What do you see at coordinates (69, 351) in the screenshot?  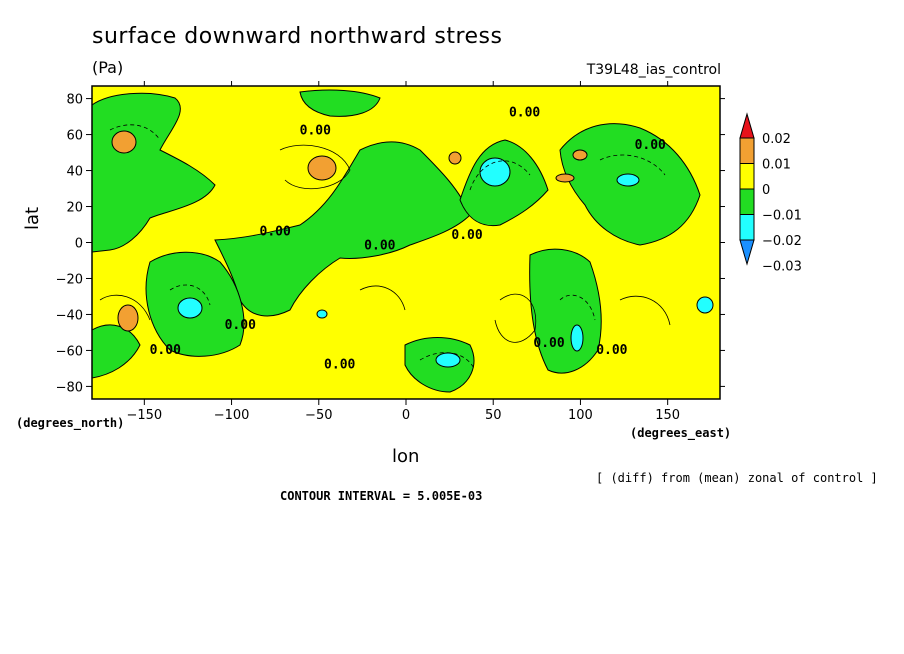 I see `y-tick-label: −60` at bounding box center [69, 351].